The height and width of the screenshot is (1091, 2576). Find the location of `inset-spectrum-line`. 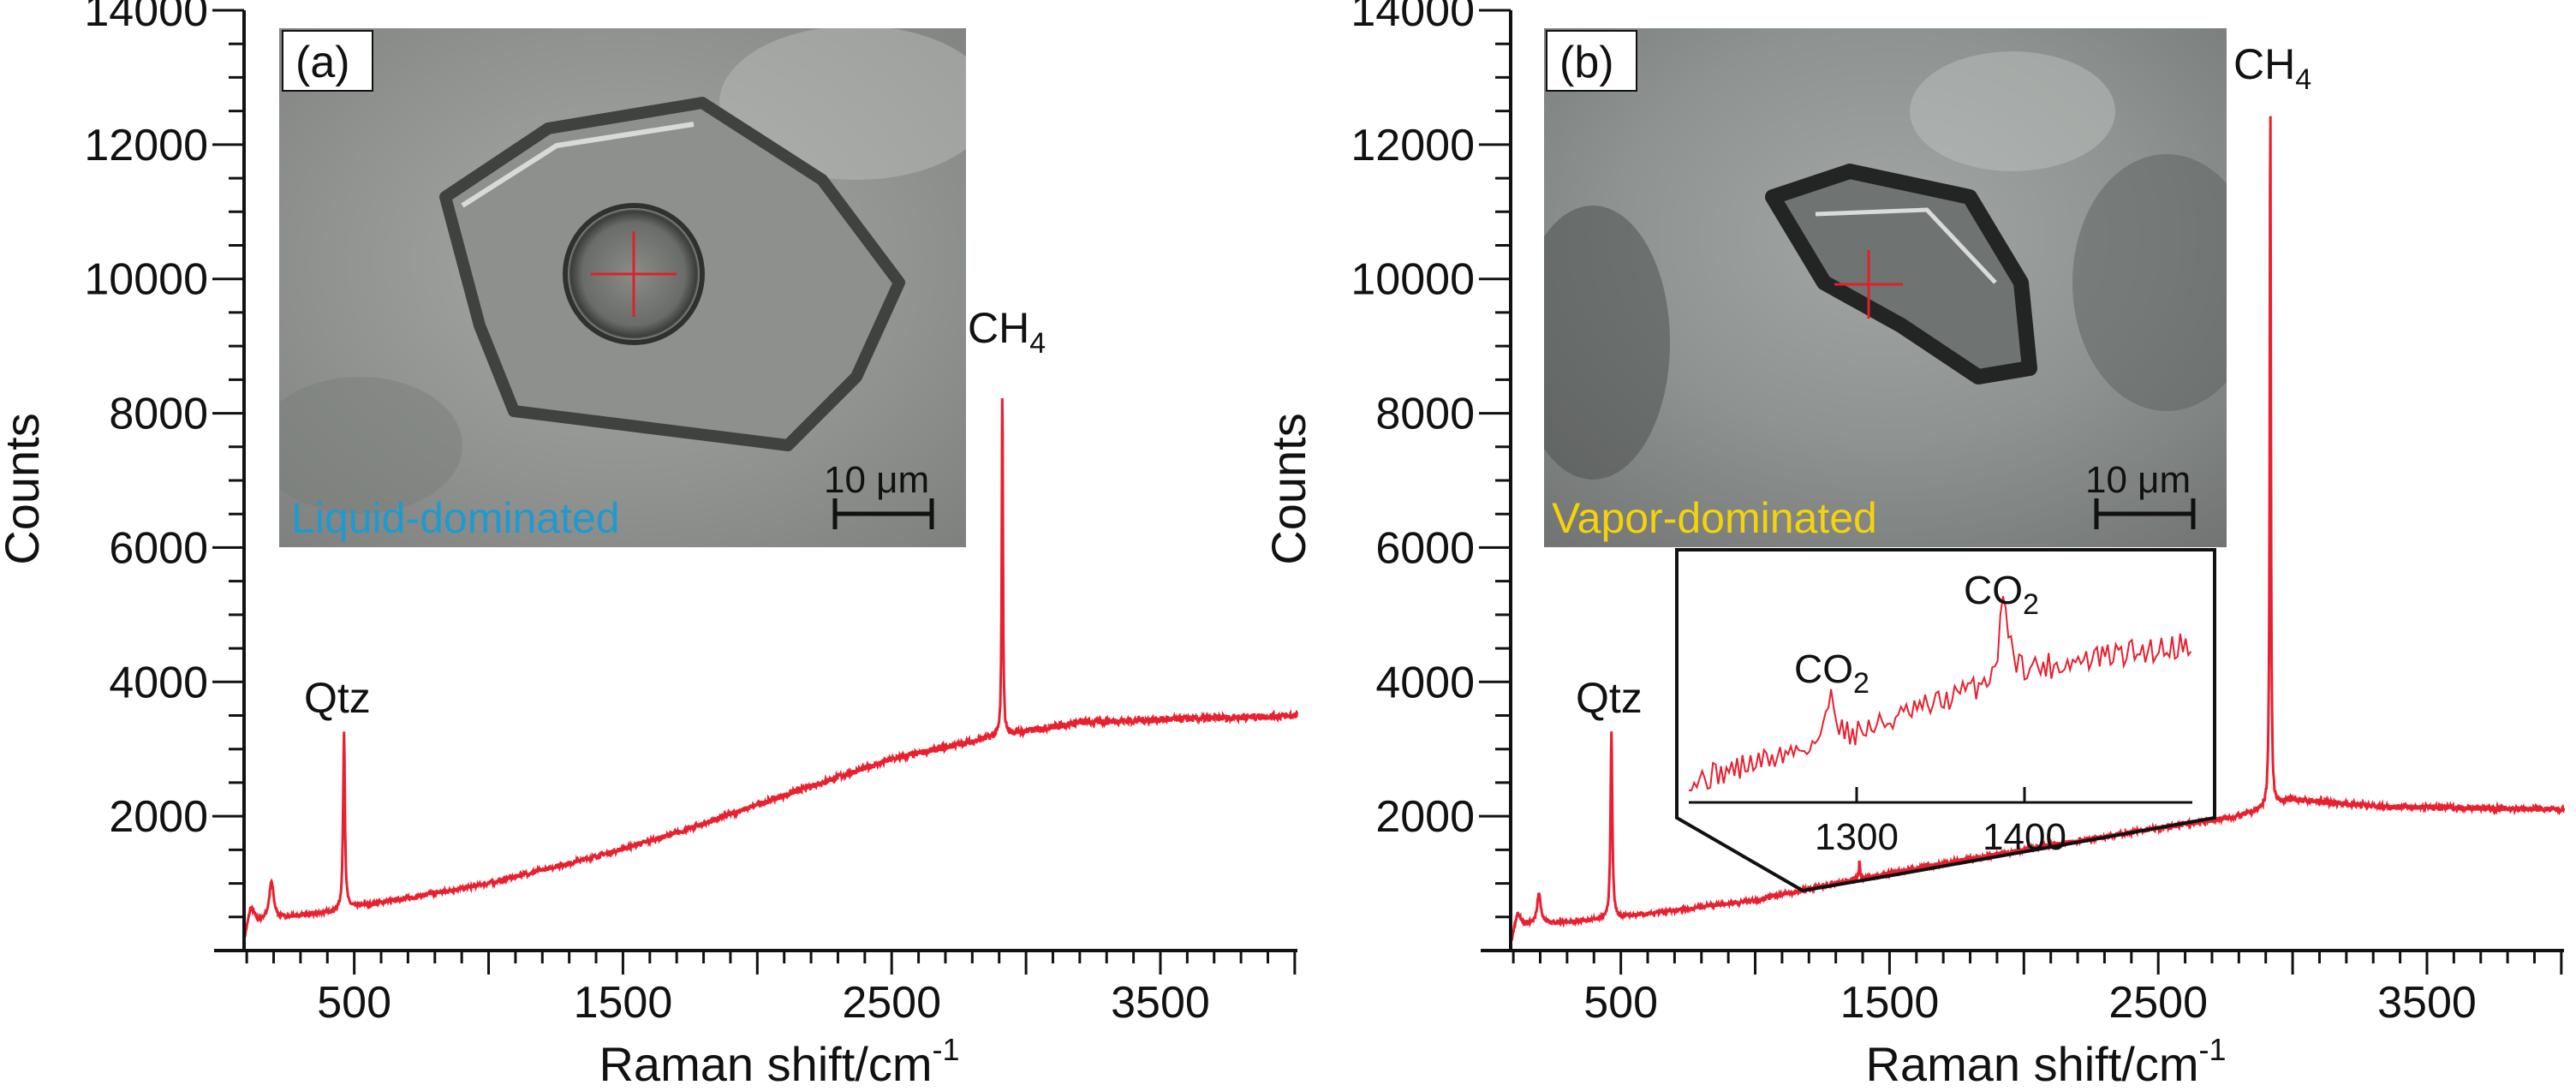

inset-spectrum-line is located at coordinates (1941, 693).